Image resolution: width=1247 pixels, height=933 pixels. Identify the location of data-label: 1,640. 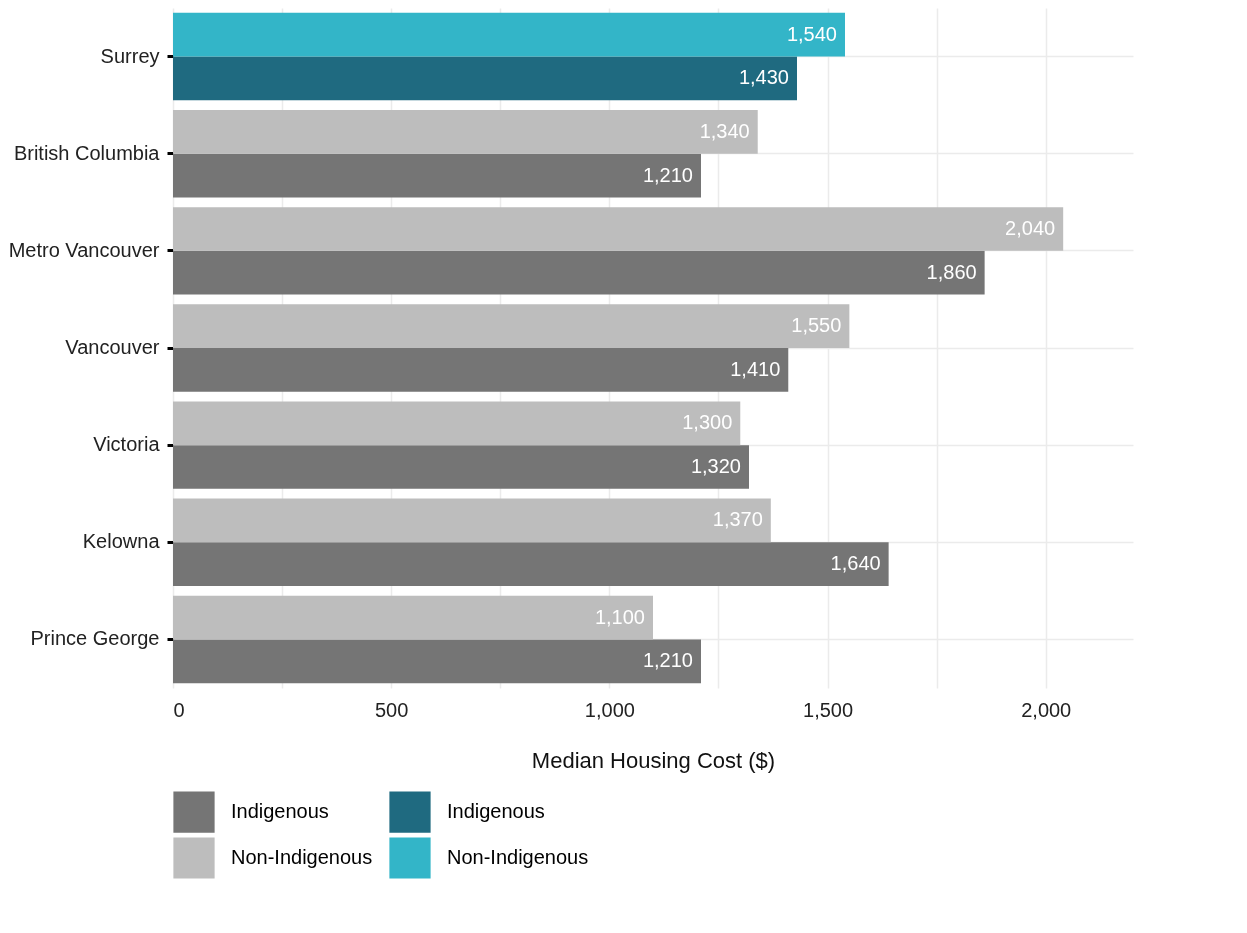
(855, 563).